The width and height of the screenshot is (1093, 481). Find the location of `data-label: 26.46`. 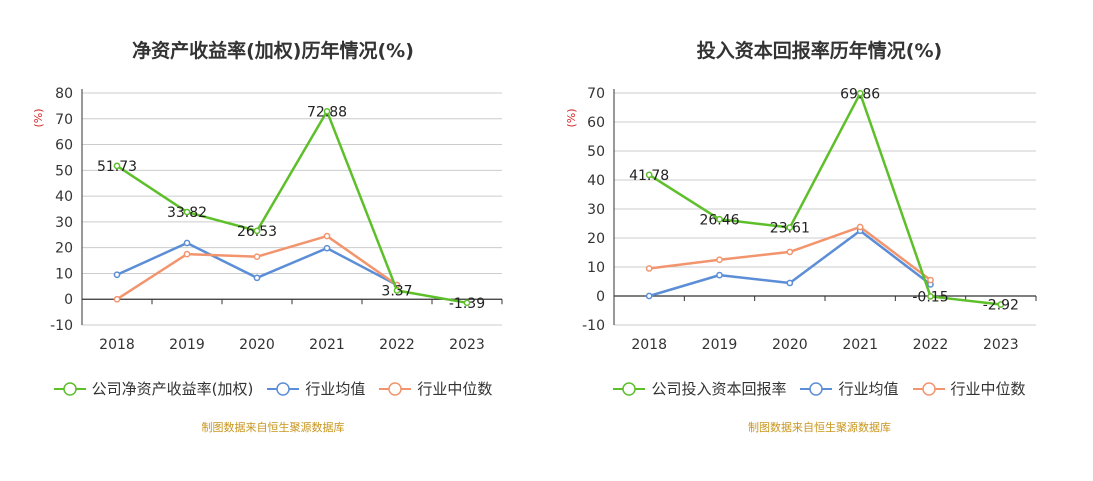

data-label: 26.46 is located at coordinates (719, 220).